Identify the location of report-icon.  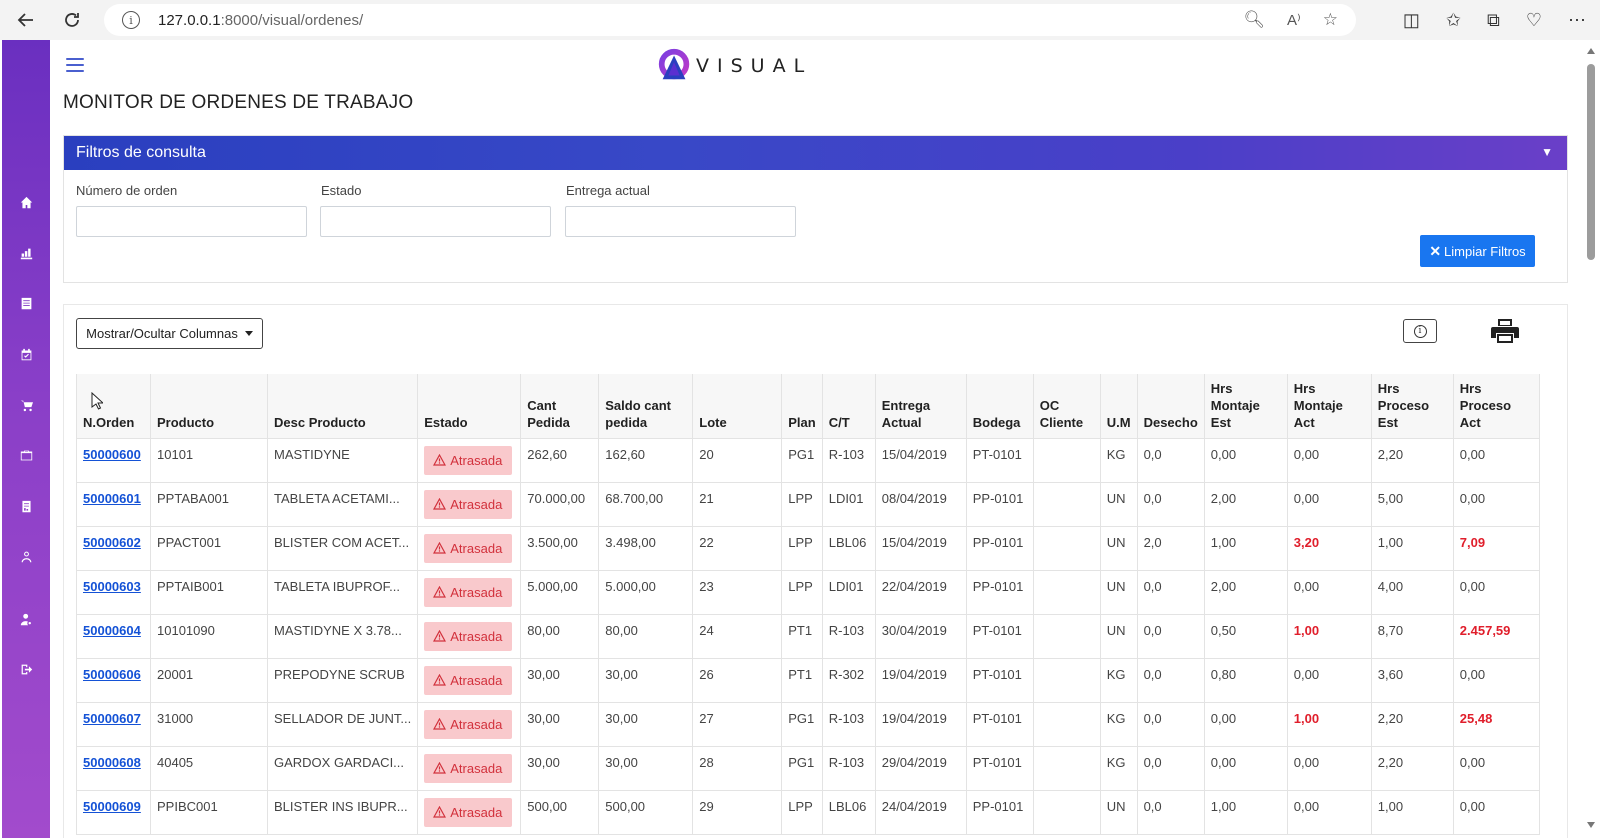
(26, 506).